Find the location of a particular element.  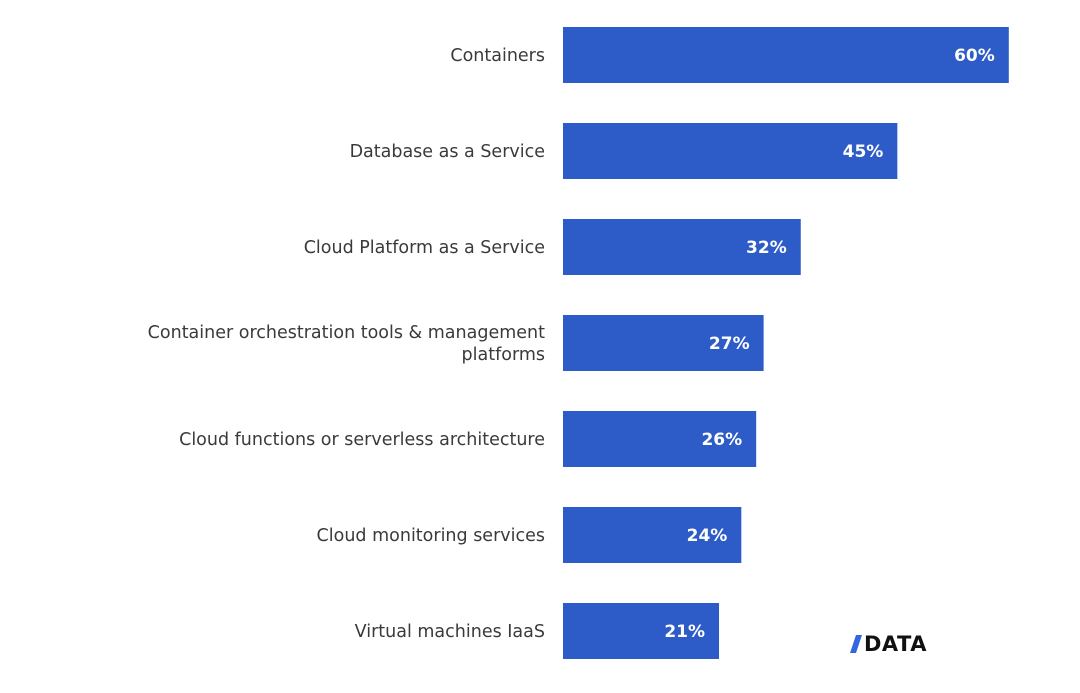

category-label-3: Cloud Platform as a Service is located at coordinates (424, 248).